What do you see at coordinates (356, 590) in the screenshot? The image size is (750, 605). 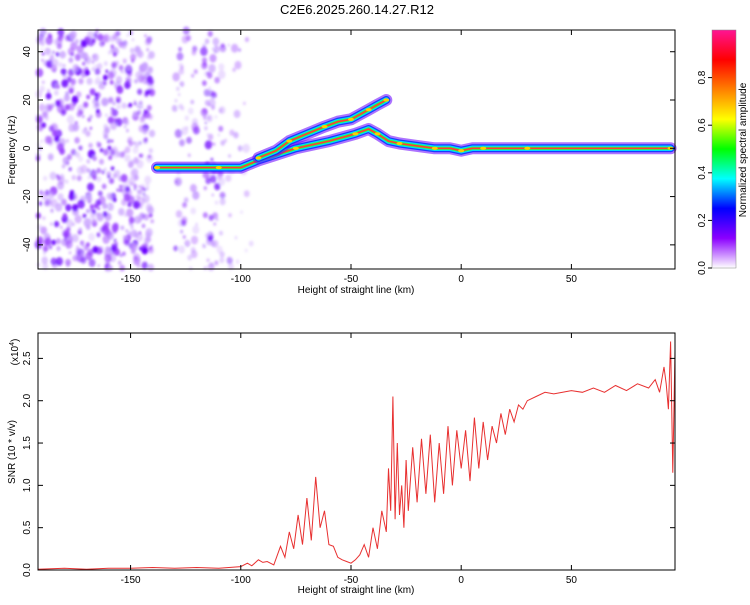 I see `snr-x-title: Height of straight line (km)` at bounding box center [356, 590].